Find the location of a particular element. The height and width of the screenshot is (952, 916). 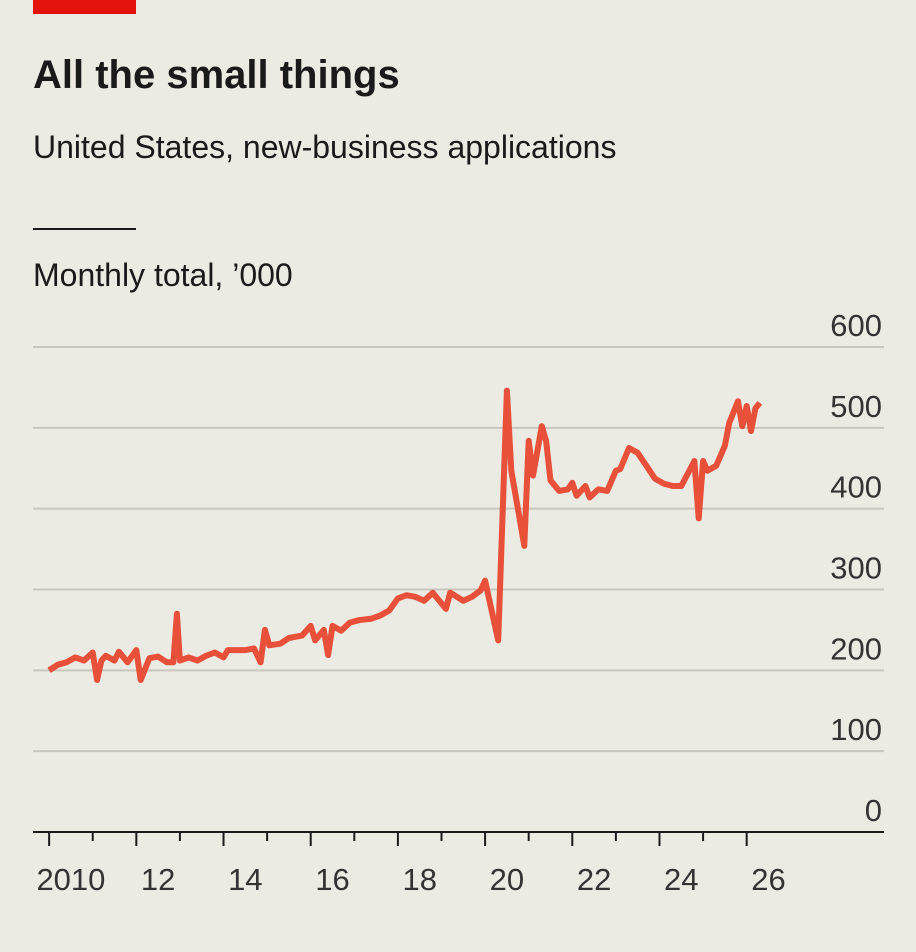

y-tick-label: 300 is located at coordinates (856, 568).